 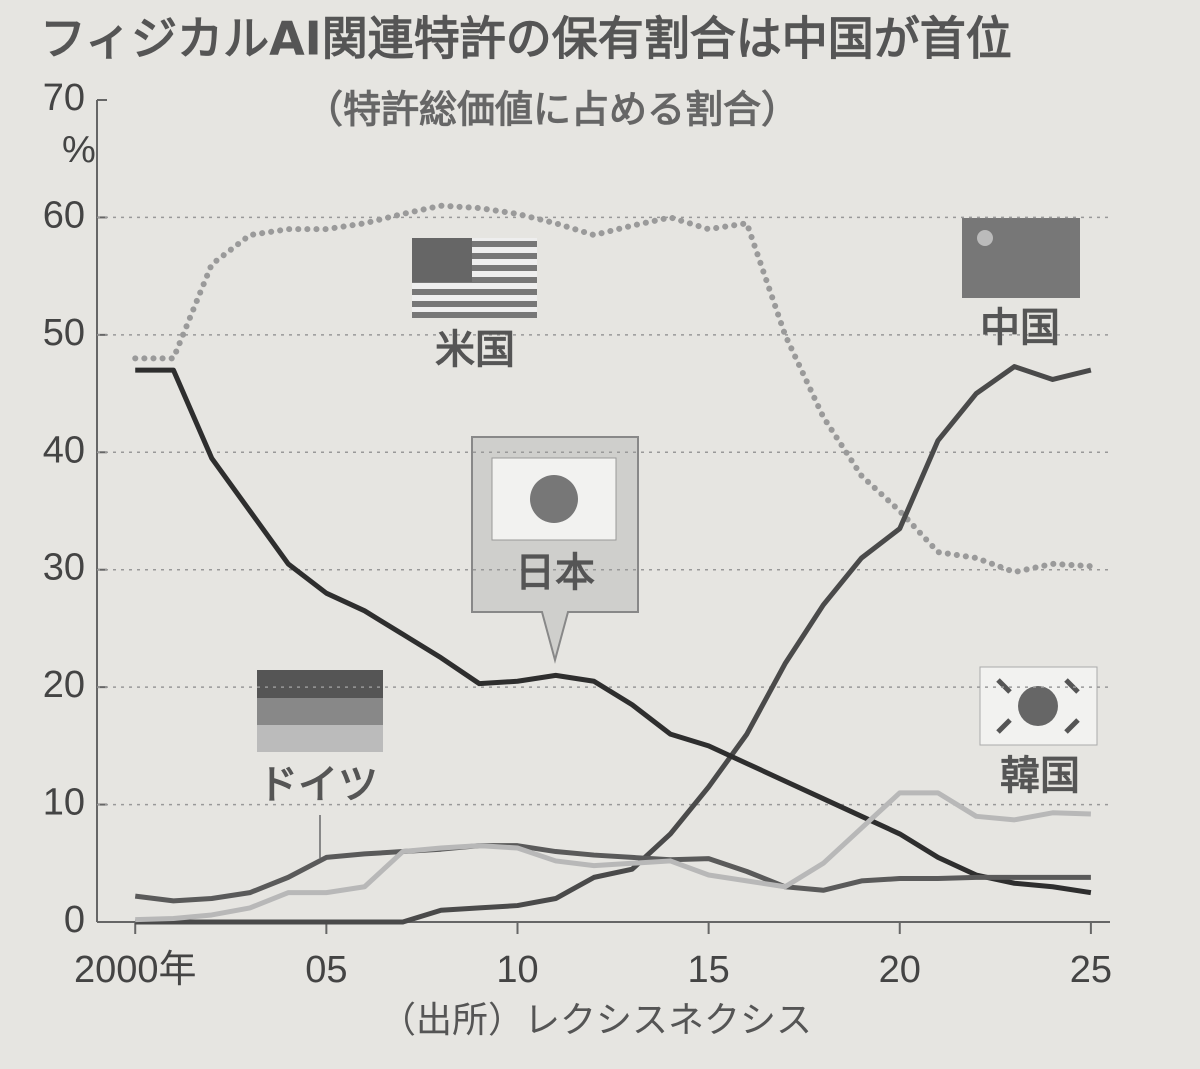 I want to click on y-tick-label: 10, so click(x=64, y=803).